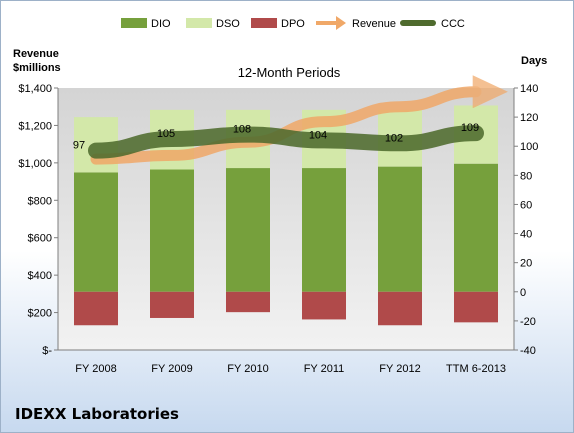 The image size is (574, 433). I want to click on left-tick-label: $1,200, so click(35, 126).